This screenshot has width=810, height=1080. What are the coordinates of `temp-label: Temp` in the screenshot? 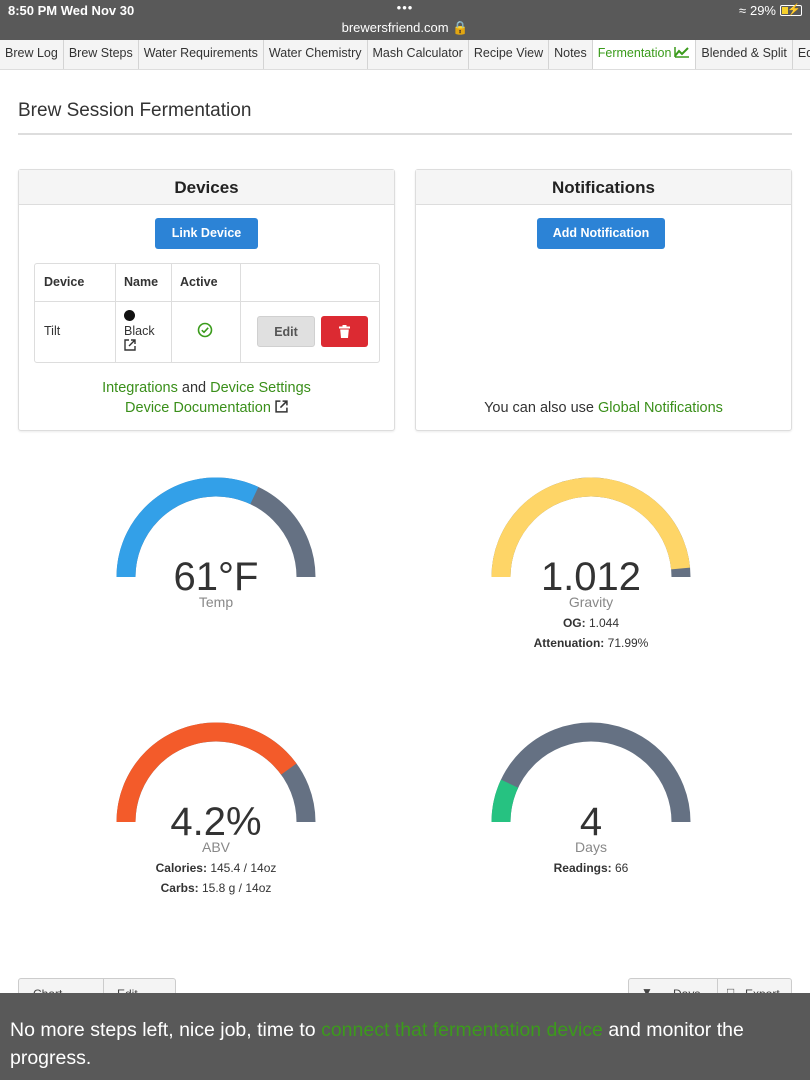 It's located at (216, 602).